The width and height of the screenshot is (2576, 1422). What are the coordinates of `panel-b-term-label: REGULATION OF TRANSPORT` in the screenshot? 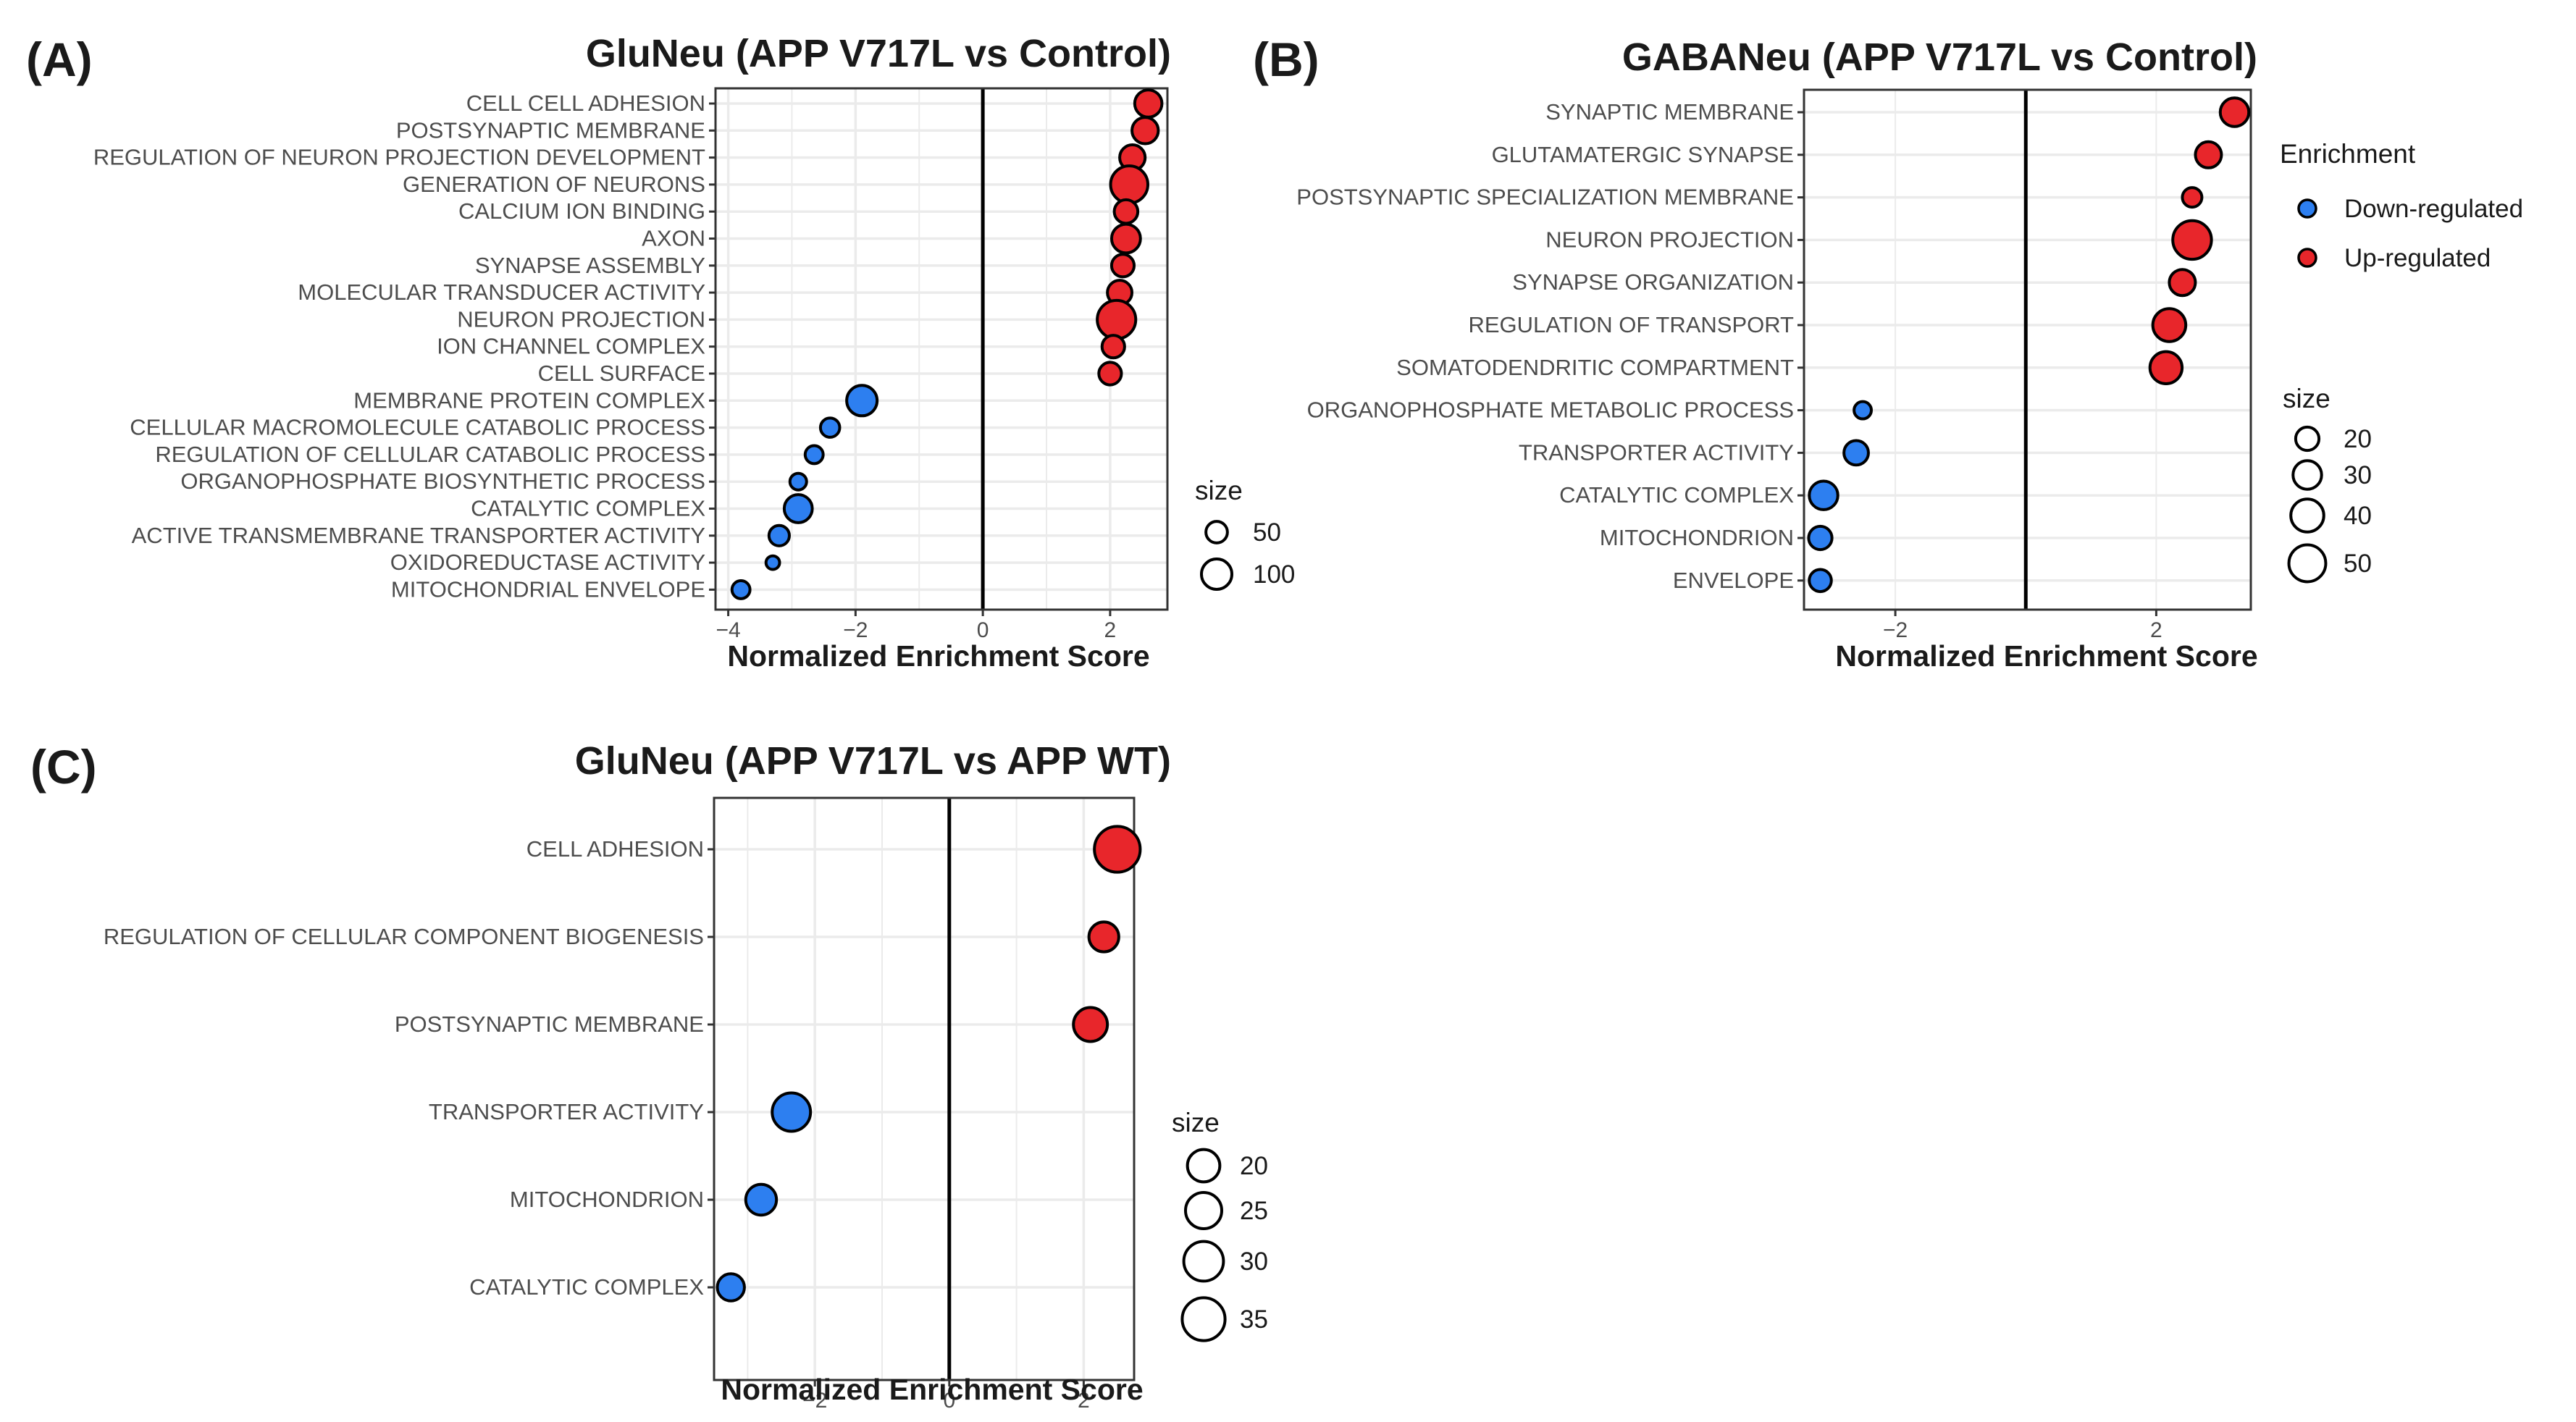 It's located at (1631, 324).